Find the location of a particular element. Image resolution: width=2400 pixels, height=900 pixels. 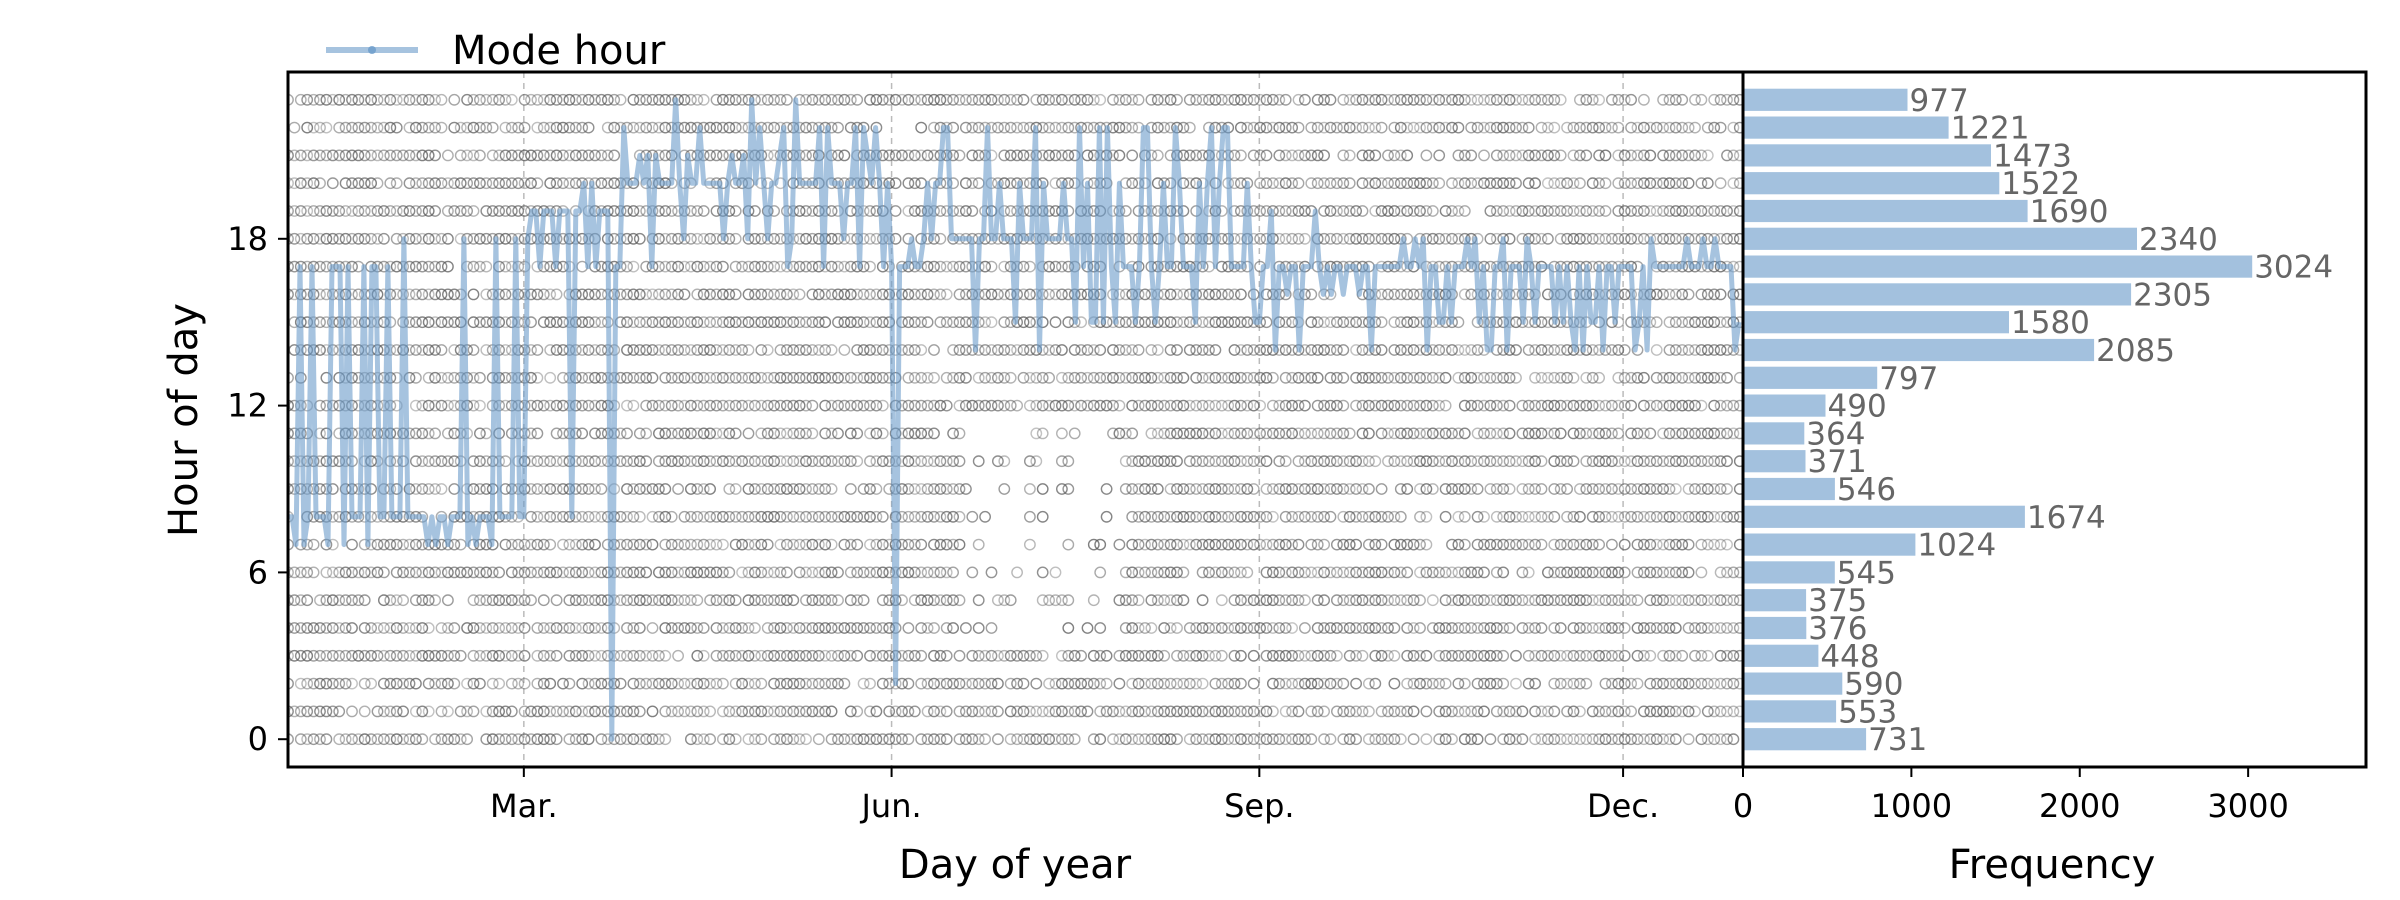

legend-label: Mode hour is located at coordinates (559, 51).